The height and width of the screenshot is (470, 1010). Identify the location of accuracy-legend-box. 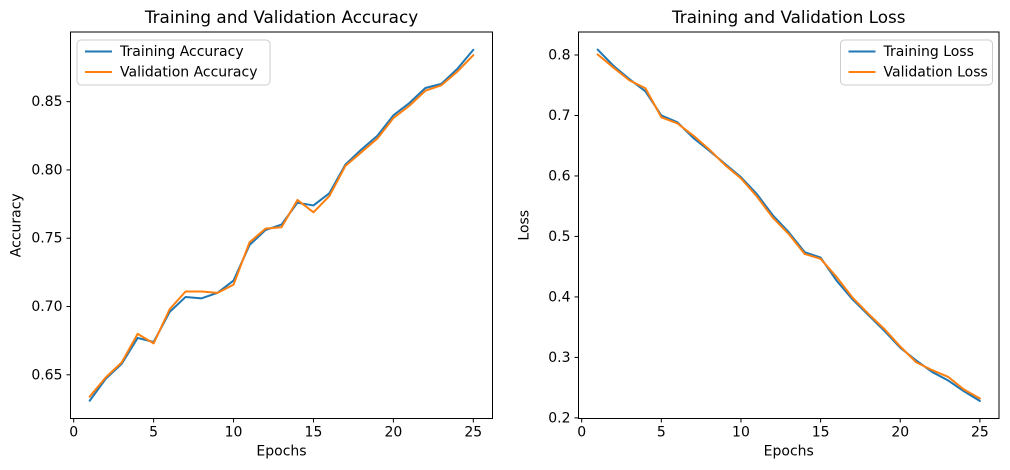
(173, 62).